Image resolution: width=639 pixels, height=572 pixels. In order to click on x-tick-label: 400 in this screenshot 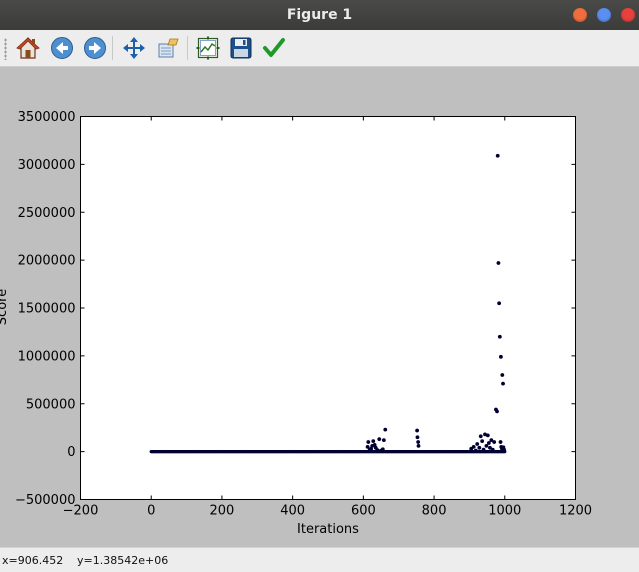, I will do `click(292, 511)`.